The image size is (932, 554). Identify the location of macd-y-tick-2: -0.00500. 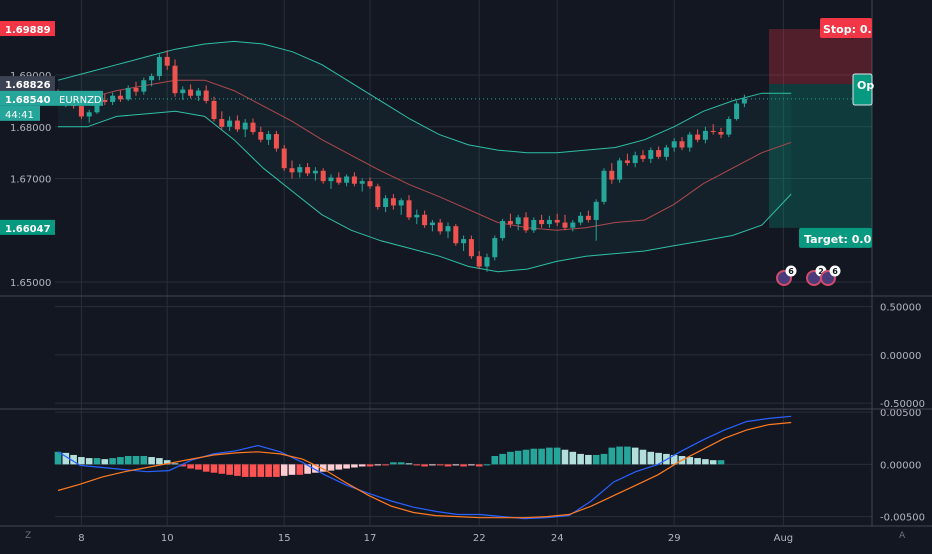
(902, 518).